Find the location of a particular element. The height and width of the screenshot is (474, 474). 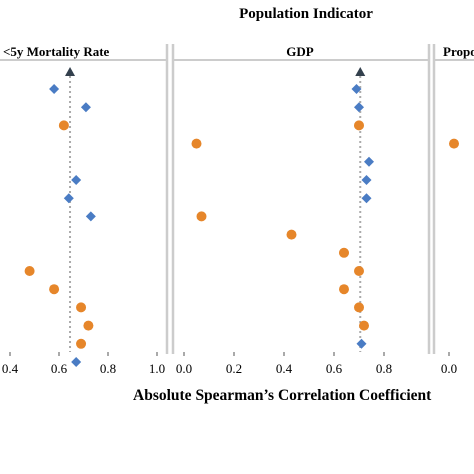

chart-title: Population Indicator is located at coordinates (306, 14).